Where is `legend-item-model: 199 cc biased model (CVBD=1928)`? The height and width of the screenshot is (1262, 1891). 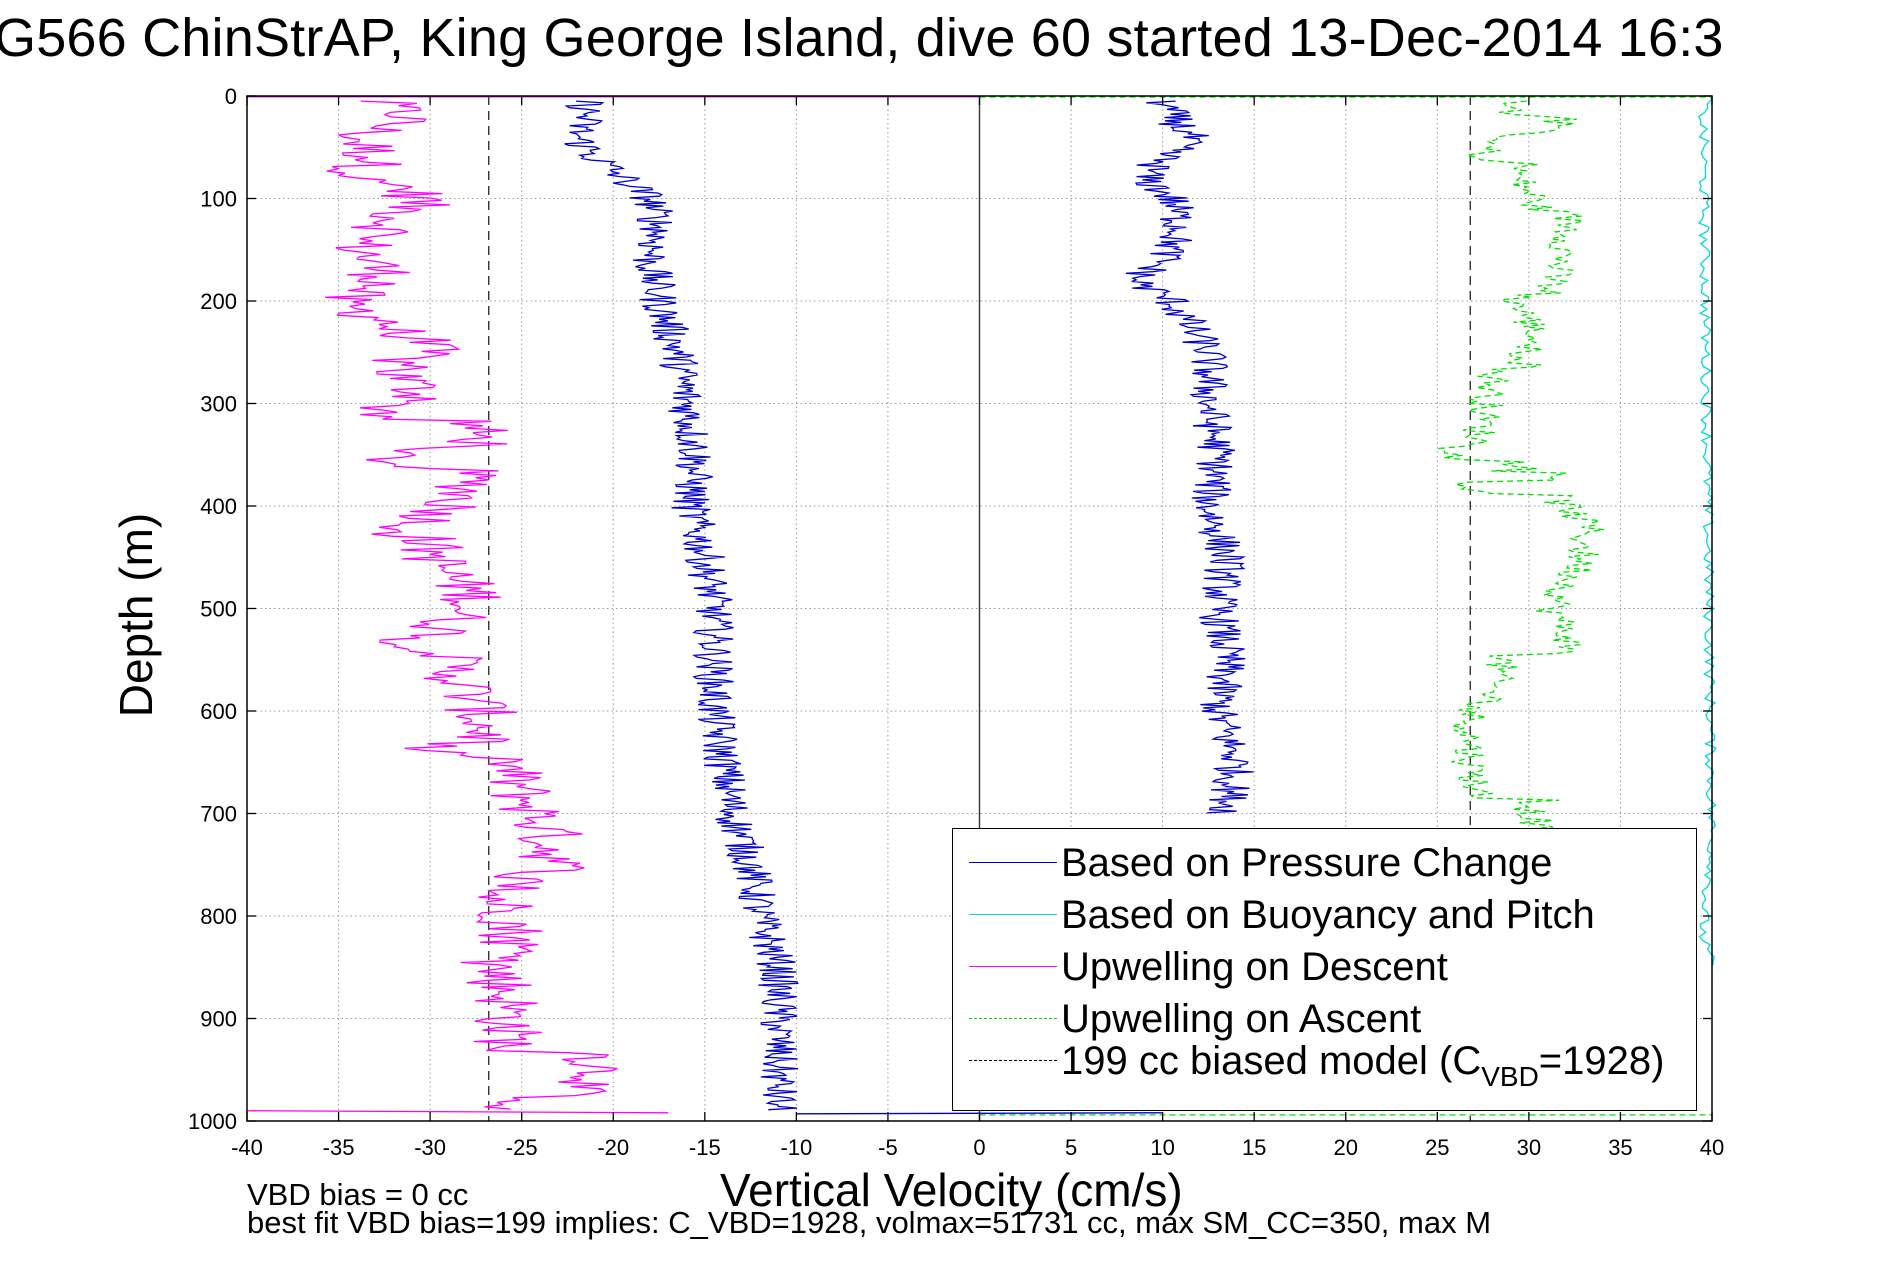
legend-item-model: 199 cc biased model (CVBD=1928) is located at coordinates (1324, 1064).